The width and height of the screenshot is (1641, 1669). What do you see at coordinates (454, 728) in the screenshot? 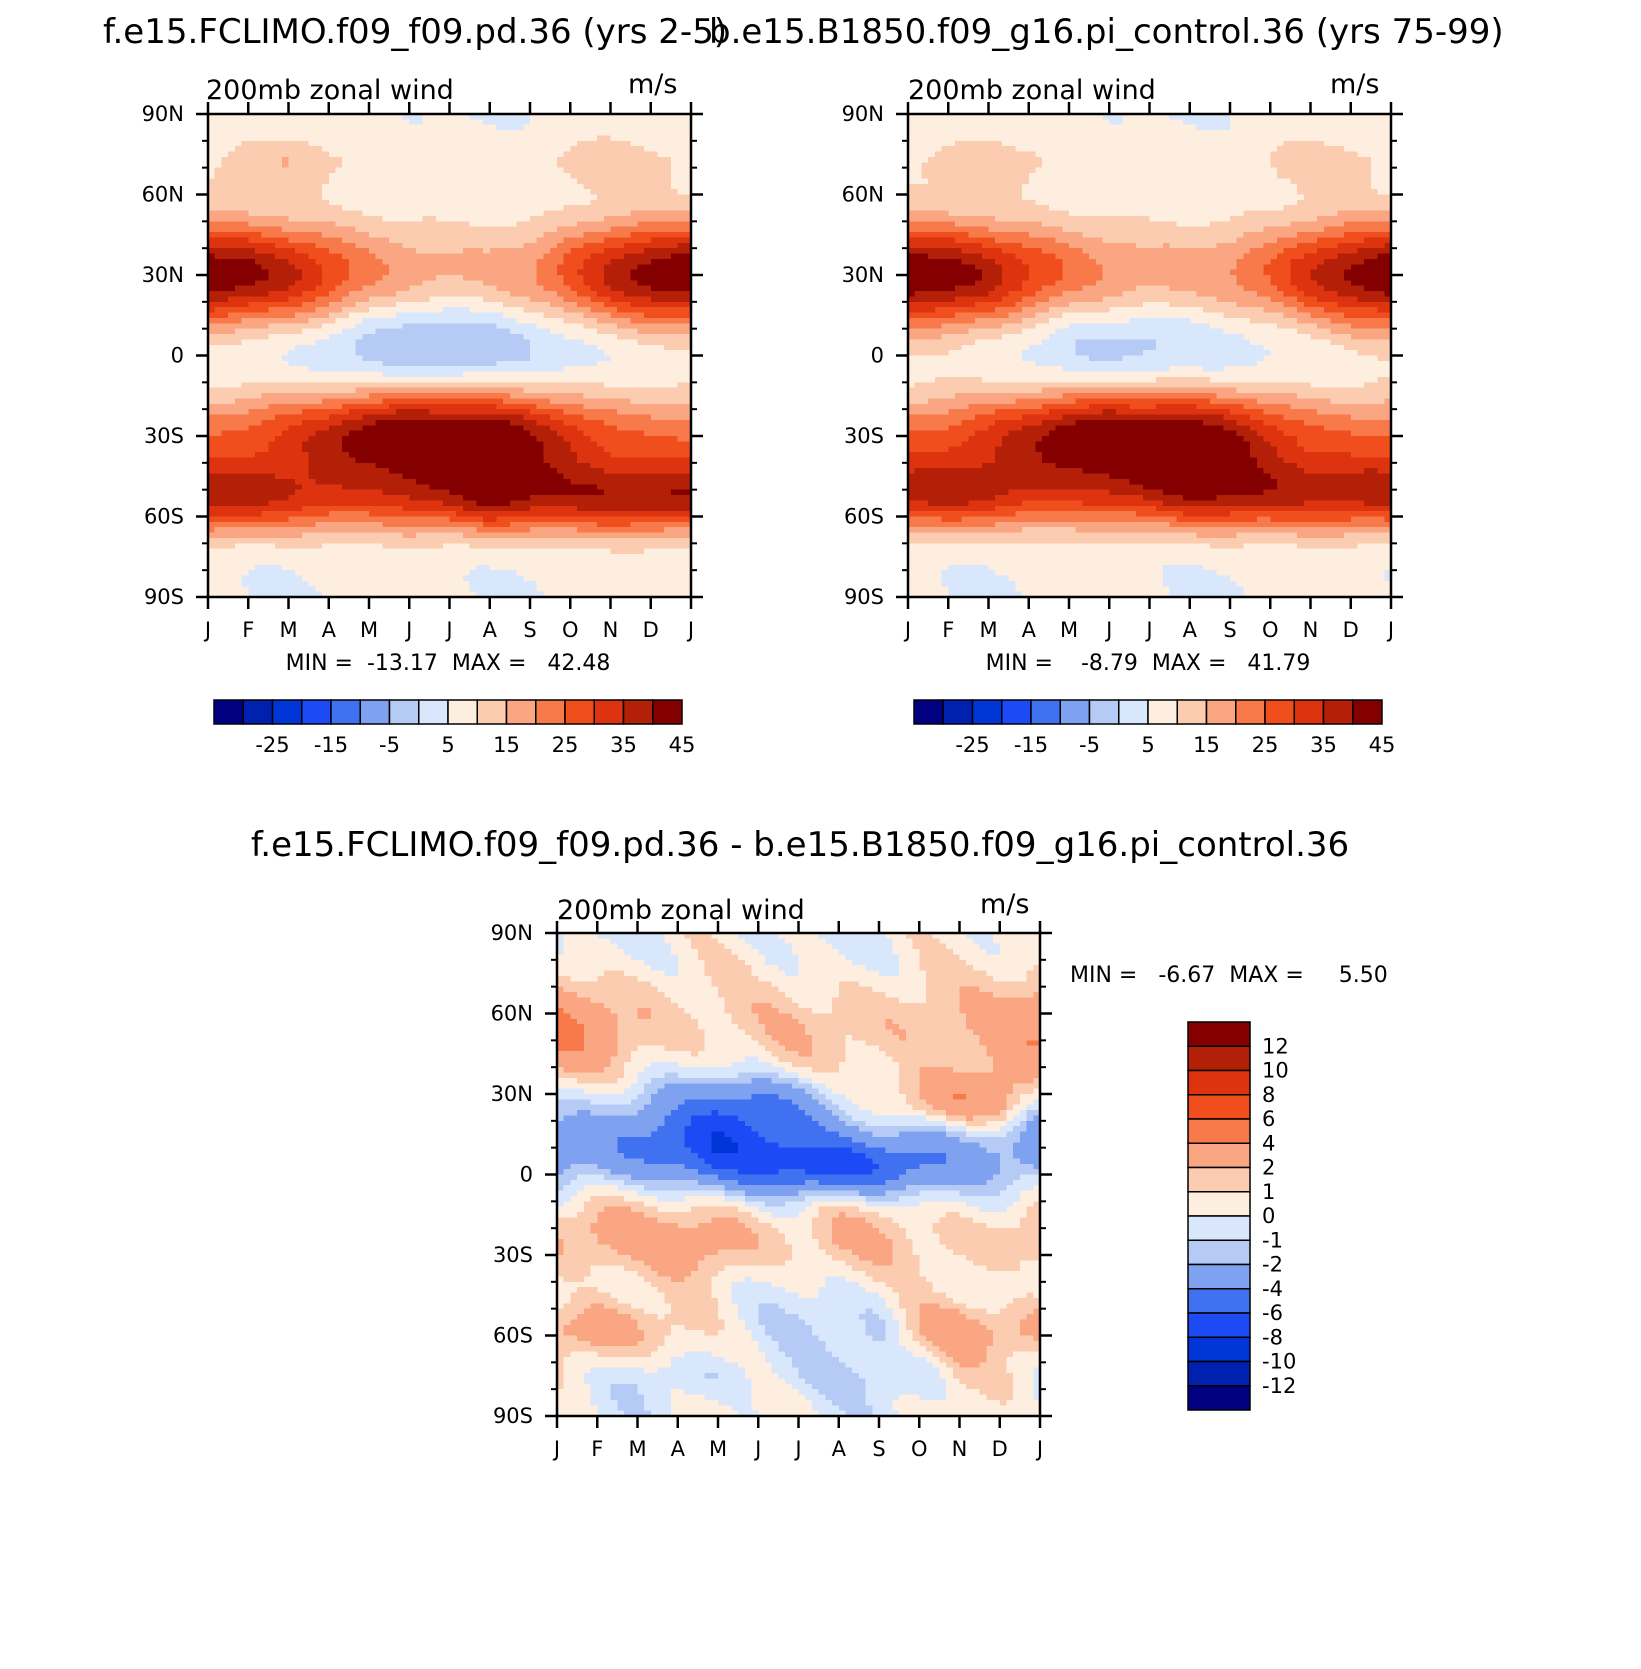
I see `panel1-colorbar: -25 -15 -5 5 15 25 35 45` at bounding box center [454, 728].